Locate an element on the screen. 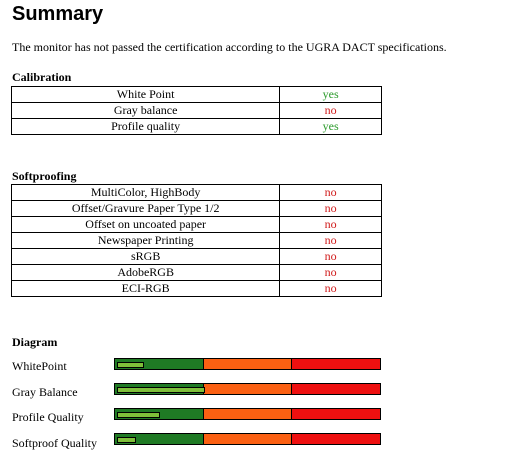 The height and width of the screenshot is (476, 508). softproofing-heading: Softproofing is located at coordinates (44, 176).